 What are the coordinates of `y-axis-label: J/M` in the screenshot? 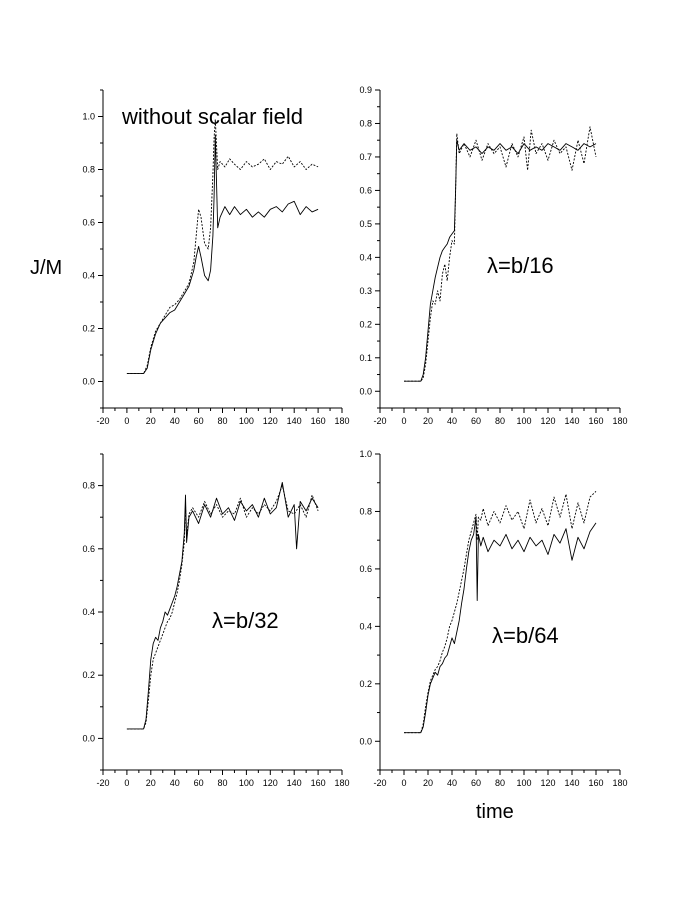 It's located at (46, 268).